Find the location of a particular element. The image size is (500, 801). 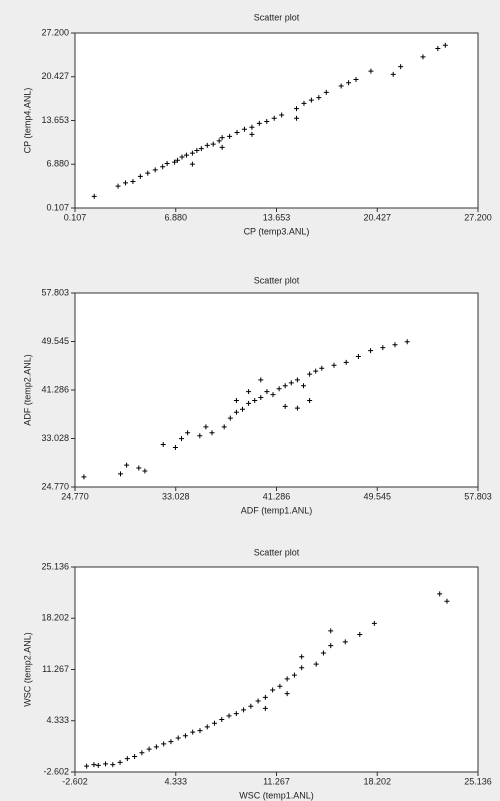

x-tick-label: 57.803 is located at coordinates (478, 496).